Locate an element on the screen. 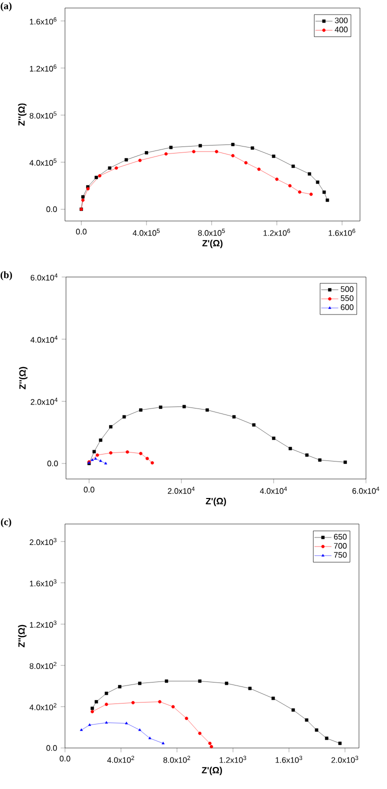 Image resolution: width=387 pixels, height=789 pixels. x-tick-label: 2.0x10$^{4}$ is located at coordinates (181, 490).